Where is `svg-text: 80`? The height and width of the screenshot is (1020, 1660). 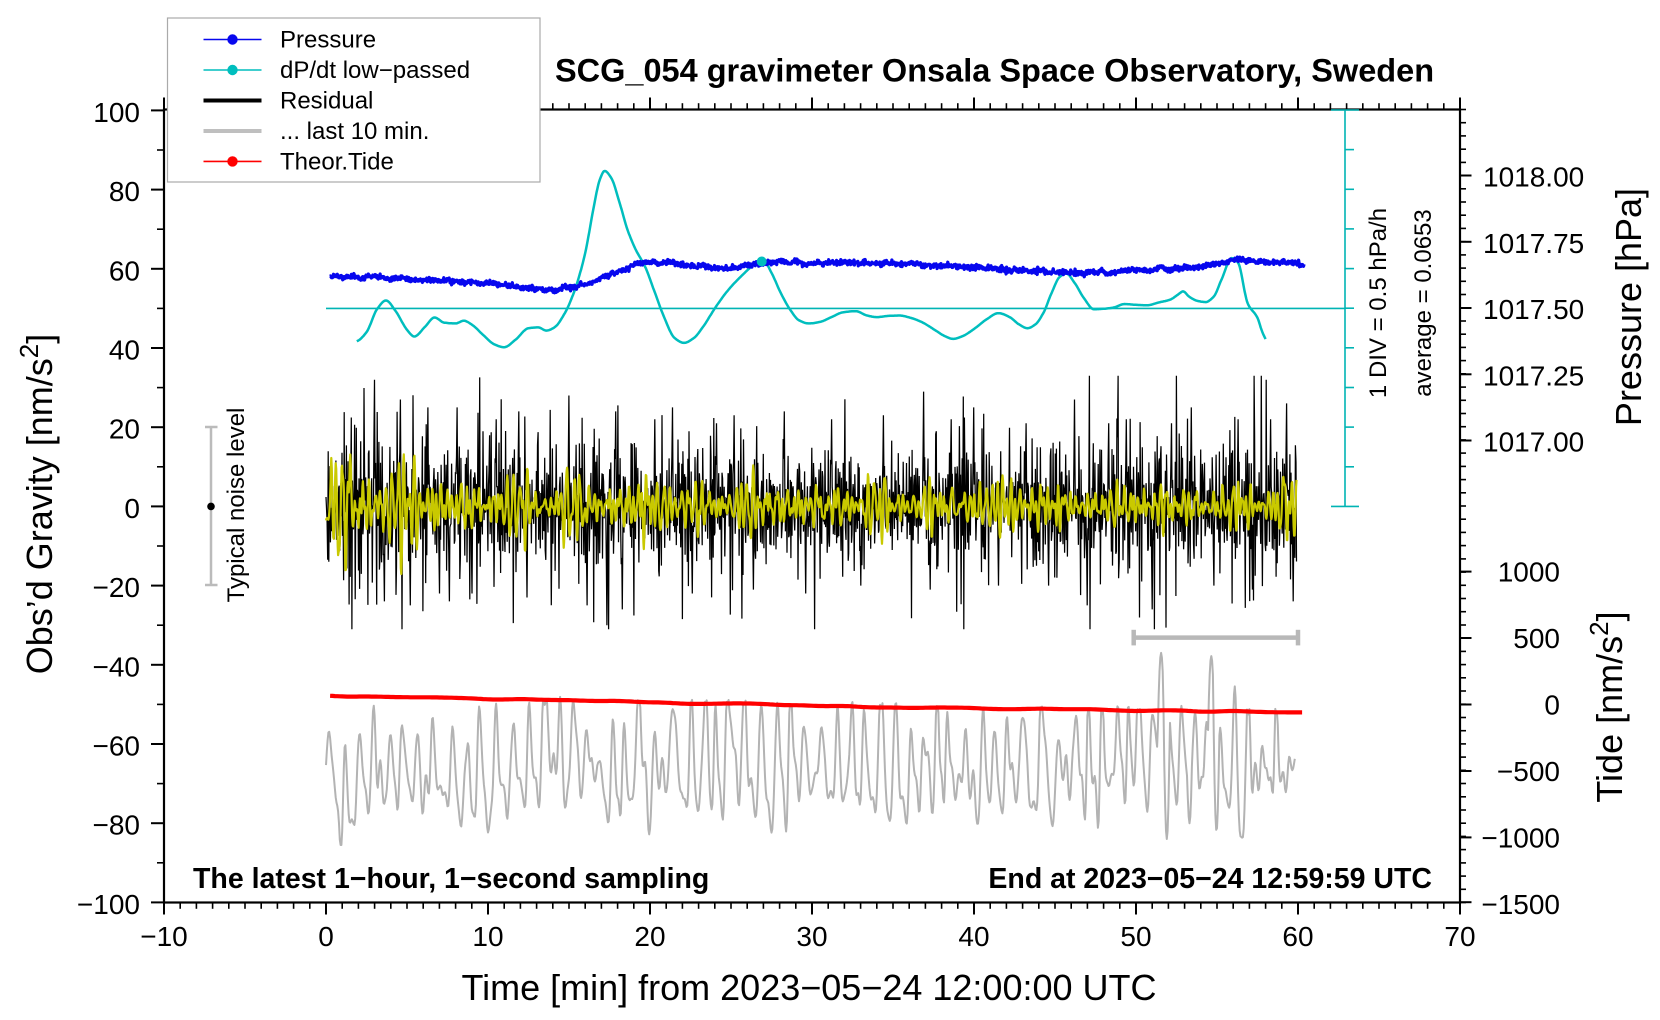 svg-text: 80 is located at coordinates (124, 191).